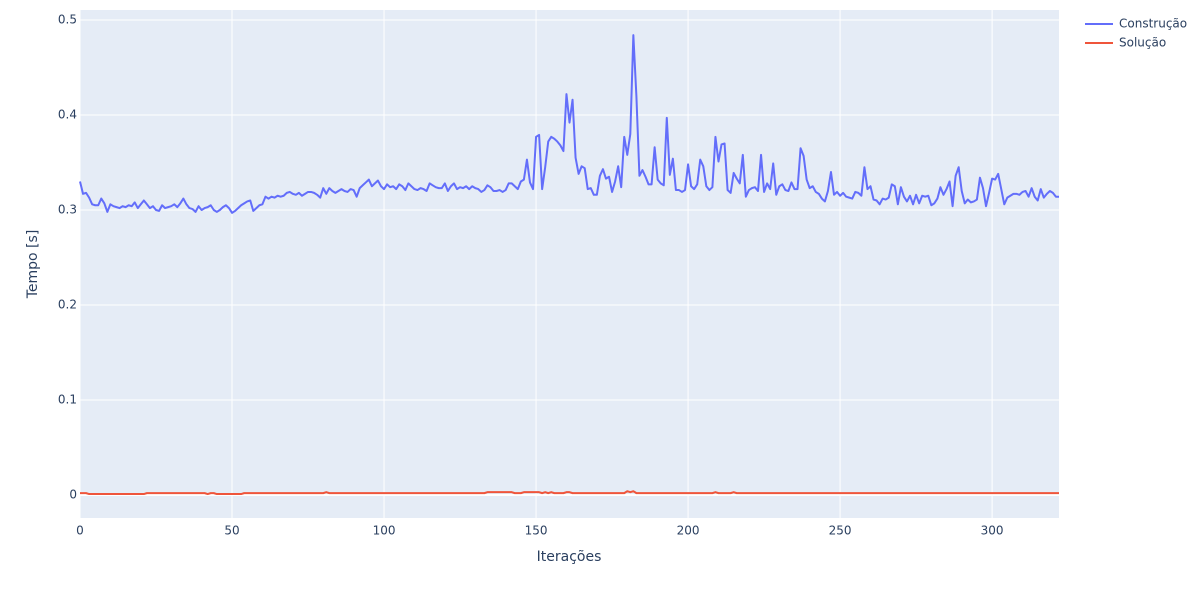  I want to click on y-tick-label: 0.4, so click(67, 114).